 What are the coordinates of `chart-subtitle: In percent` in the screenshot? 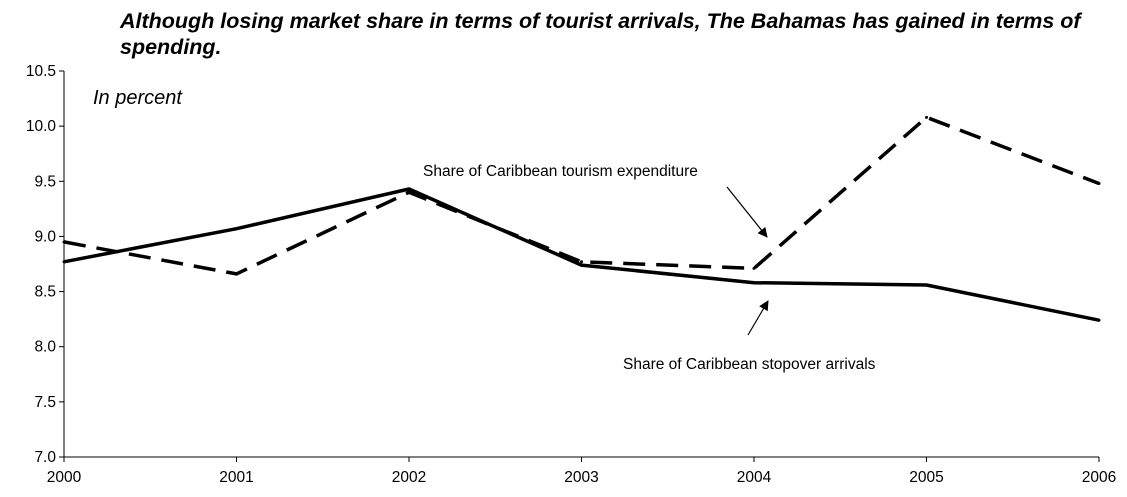 It's located at (138, 98).